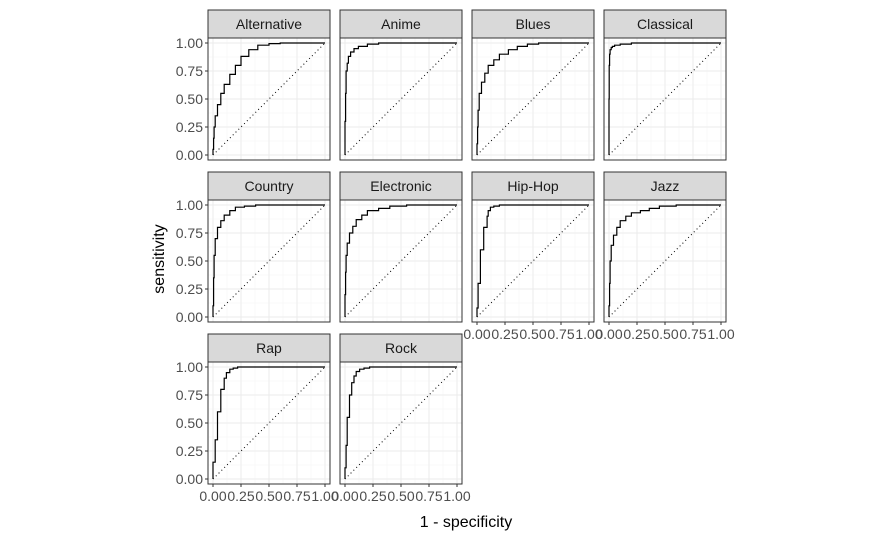 The height and width of the screenshot is (540, 875). I want to click on facet-strip-label: Classical, so click(665, 24).